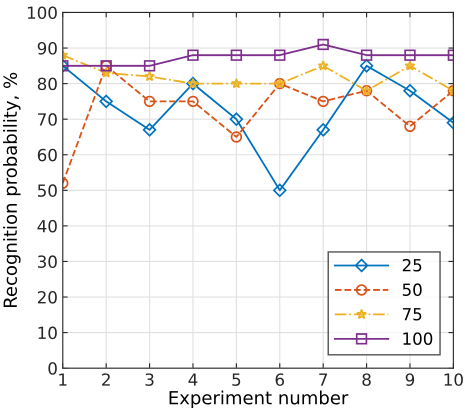 Image resolution: width=465 pixels, height=416 pixels. What do you see at coordinates (417, 338) in the screenshot?
I see `legend-label: 100` at bounding box center [417, 338].